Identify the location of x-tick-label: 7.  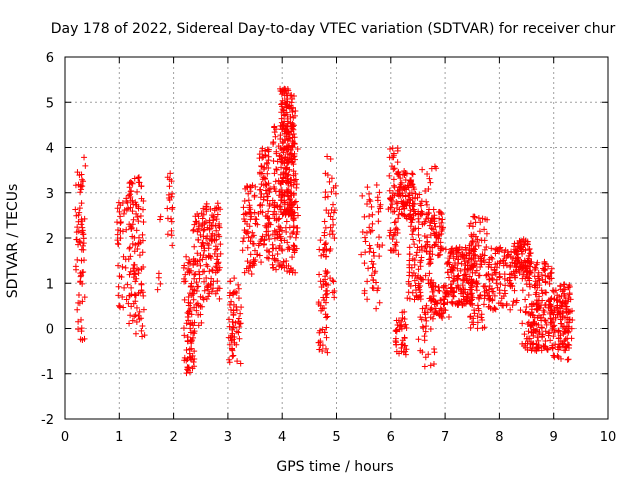
(445, 437).